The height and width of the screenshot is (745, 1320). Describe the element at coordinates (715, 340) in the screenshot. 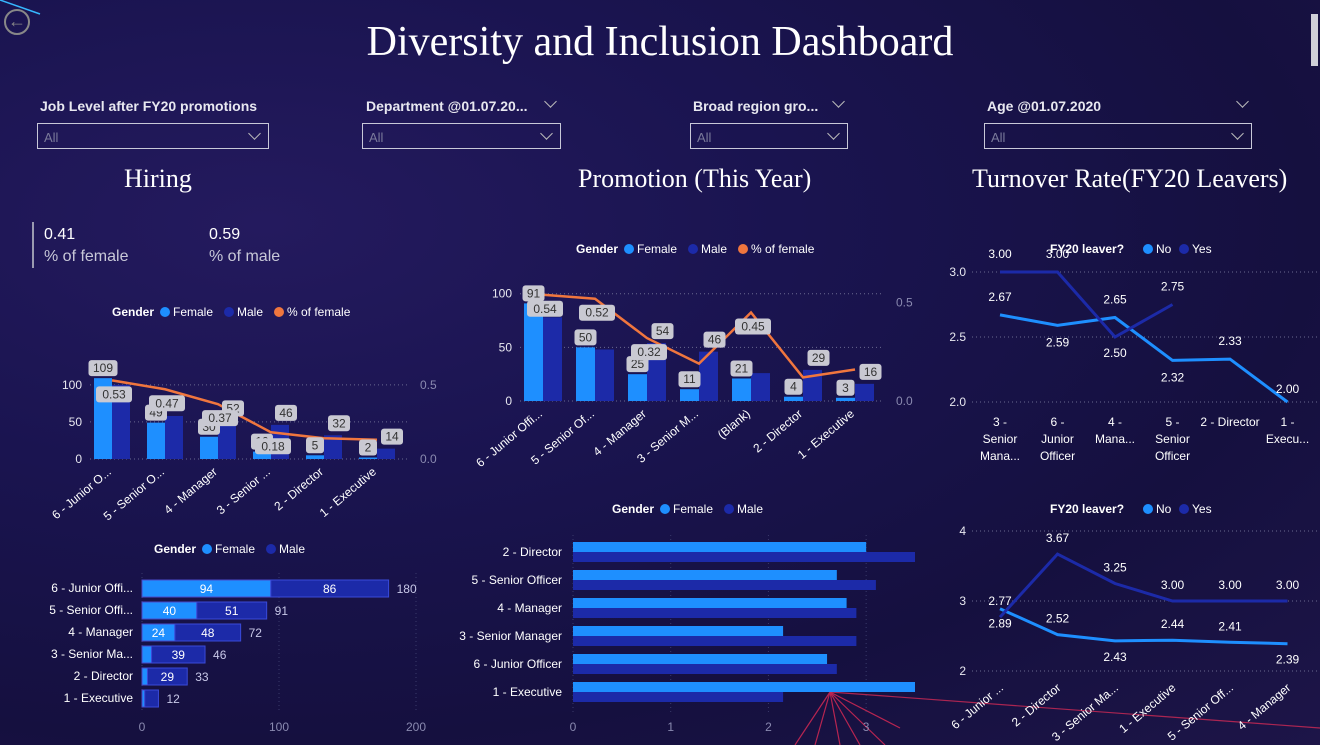

I see `bar-label-male: 46` at that location.